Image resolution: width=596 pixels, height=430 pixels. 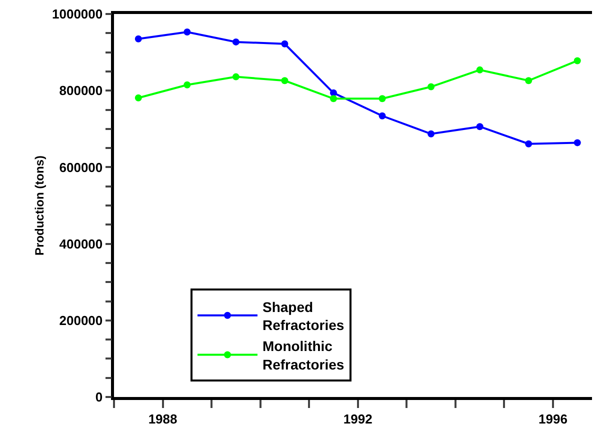 What do you see at coordinates (81, 244) in the screenshot?
I see `y-tick-label: 400000` at bounding box center [81, 244].